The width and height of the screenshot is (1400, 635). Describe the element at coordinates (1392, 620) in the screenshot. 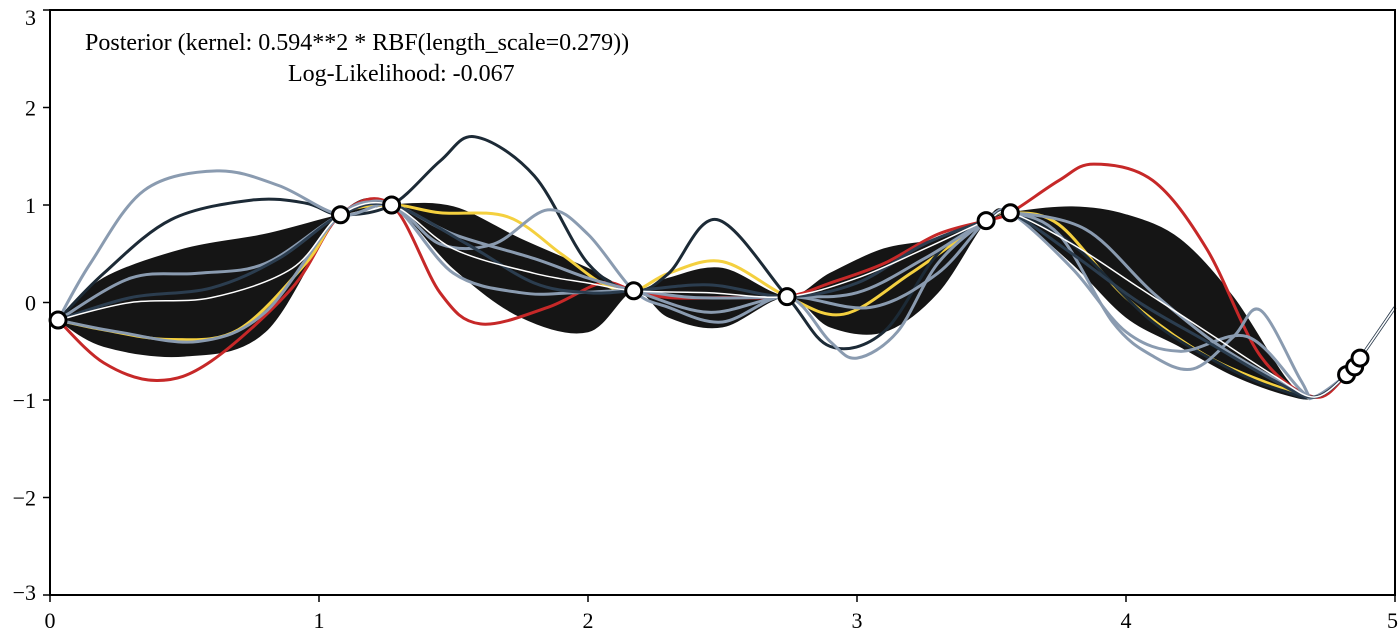

I see `x-tick-label: 5` at that location.